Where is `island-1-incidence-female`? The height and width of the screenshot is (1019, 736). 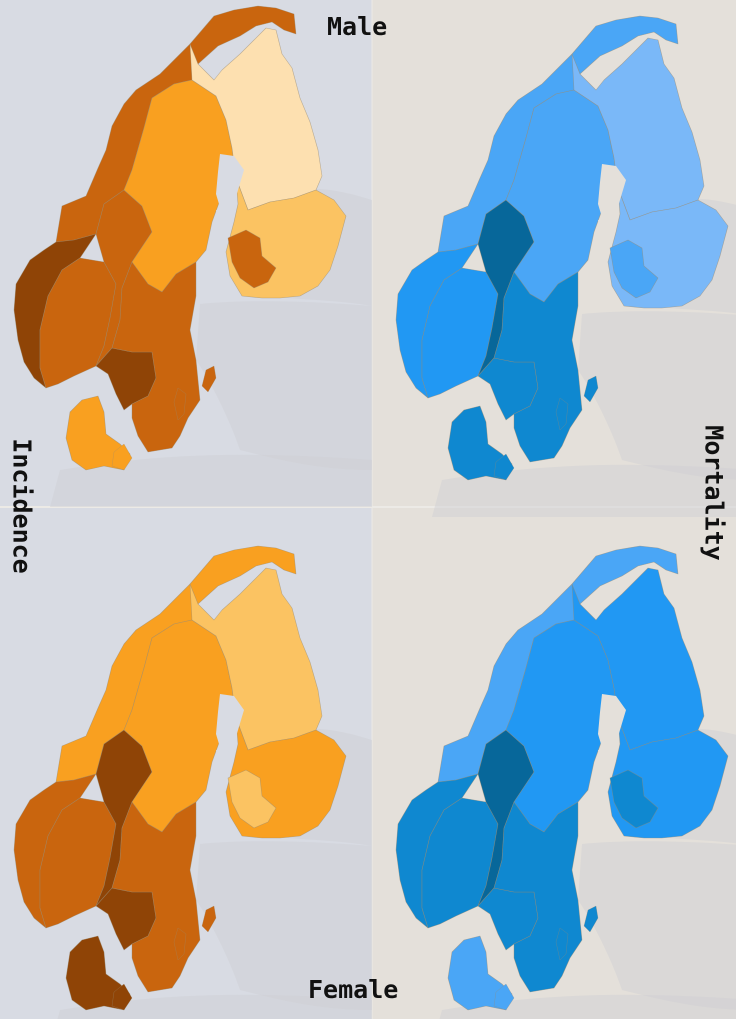 island-1-incidence-female is located at coordinates (209, 919).